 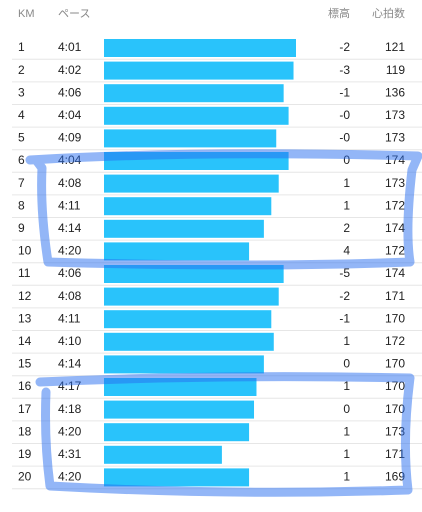 I want to click on heart-rate: 136, so click(x=395, y=92).